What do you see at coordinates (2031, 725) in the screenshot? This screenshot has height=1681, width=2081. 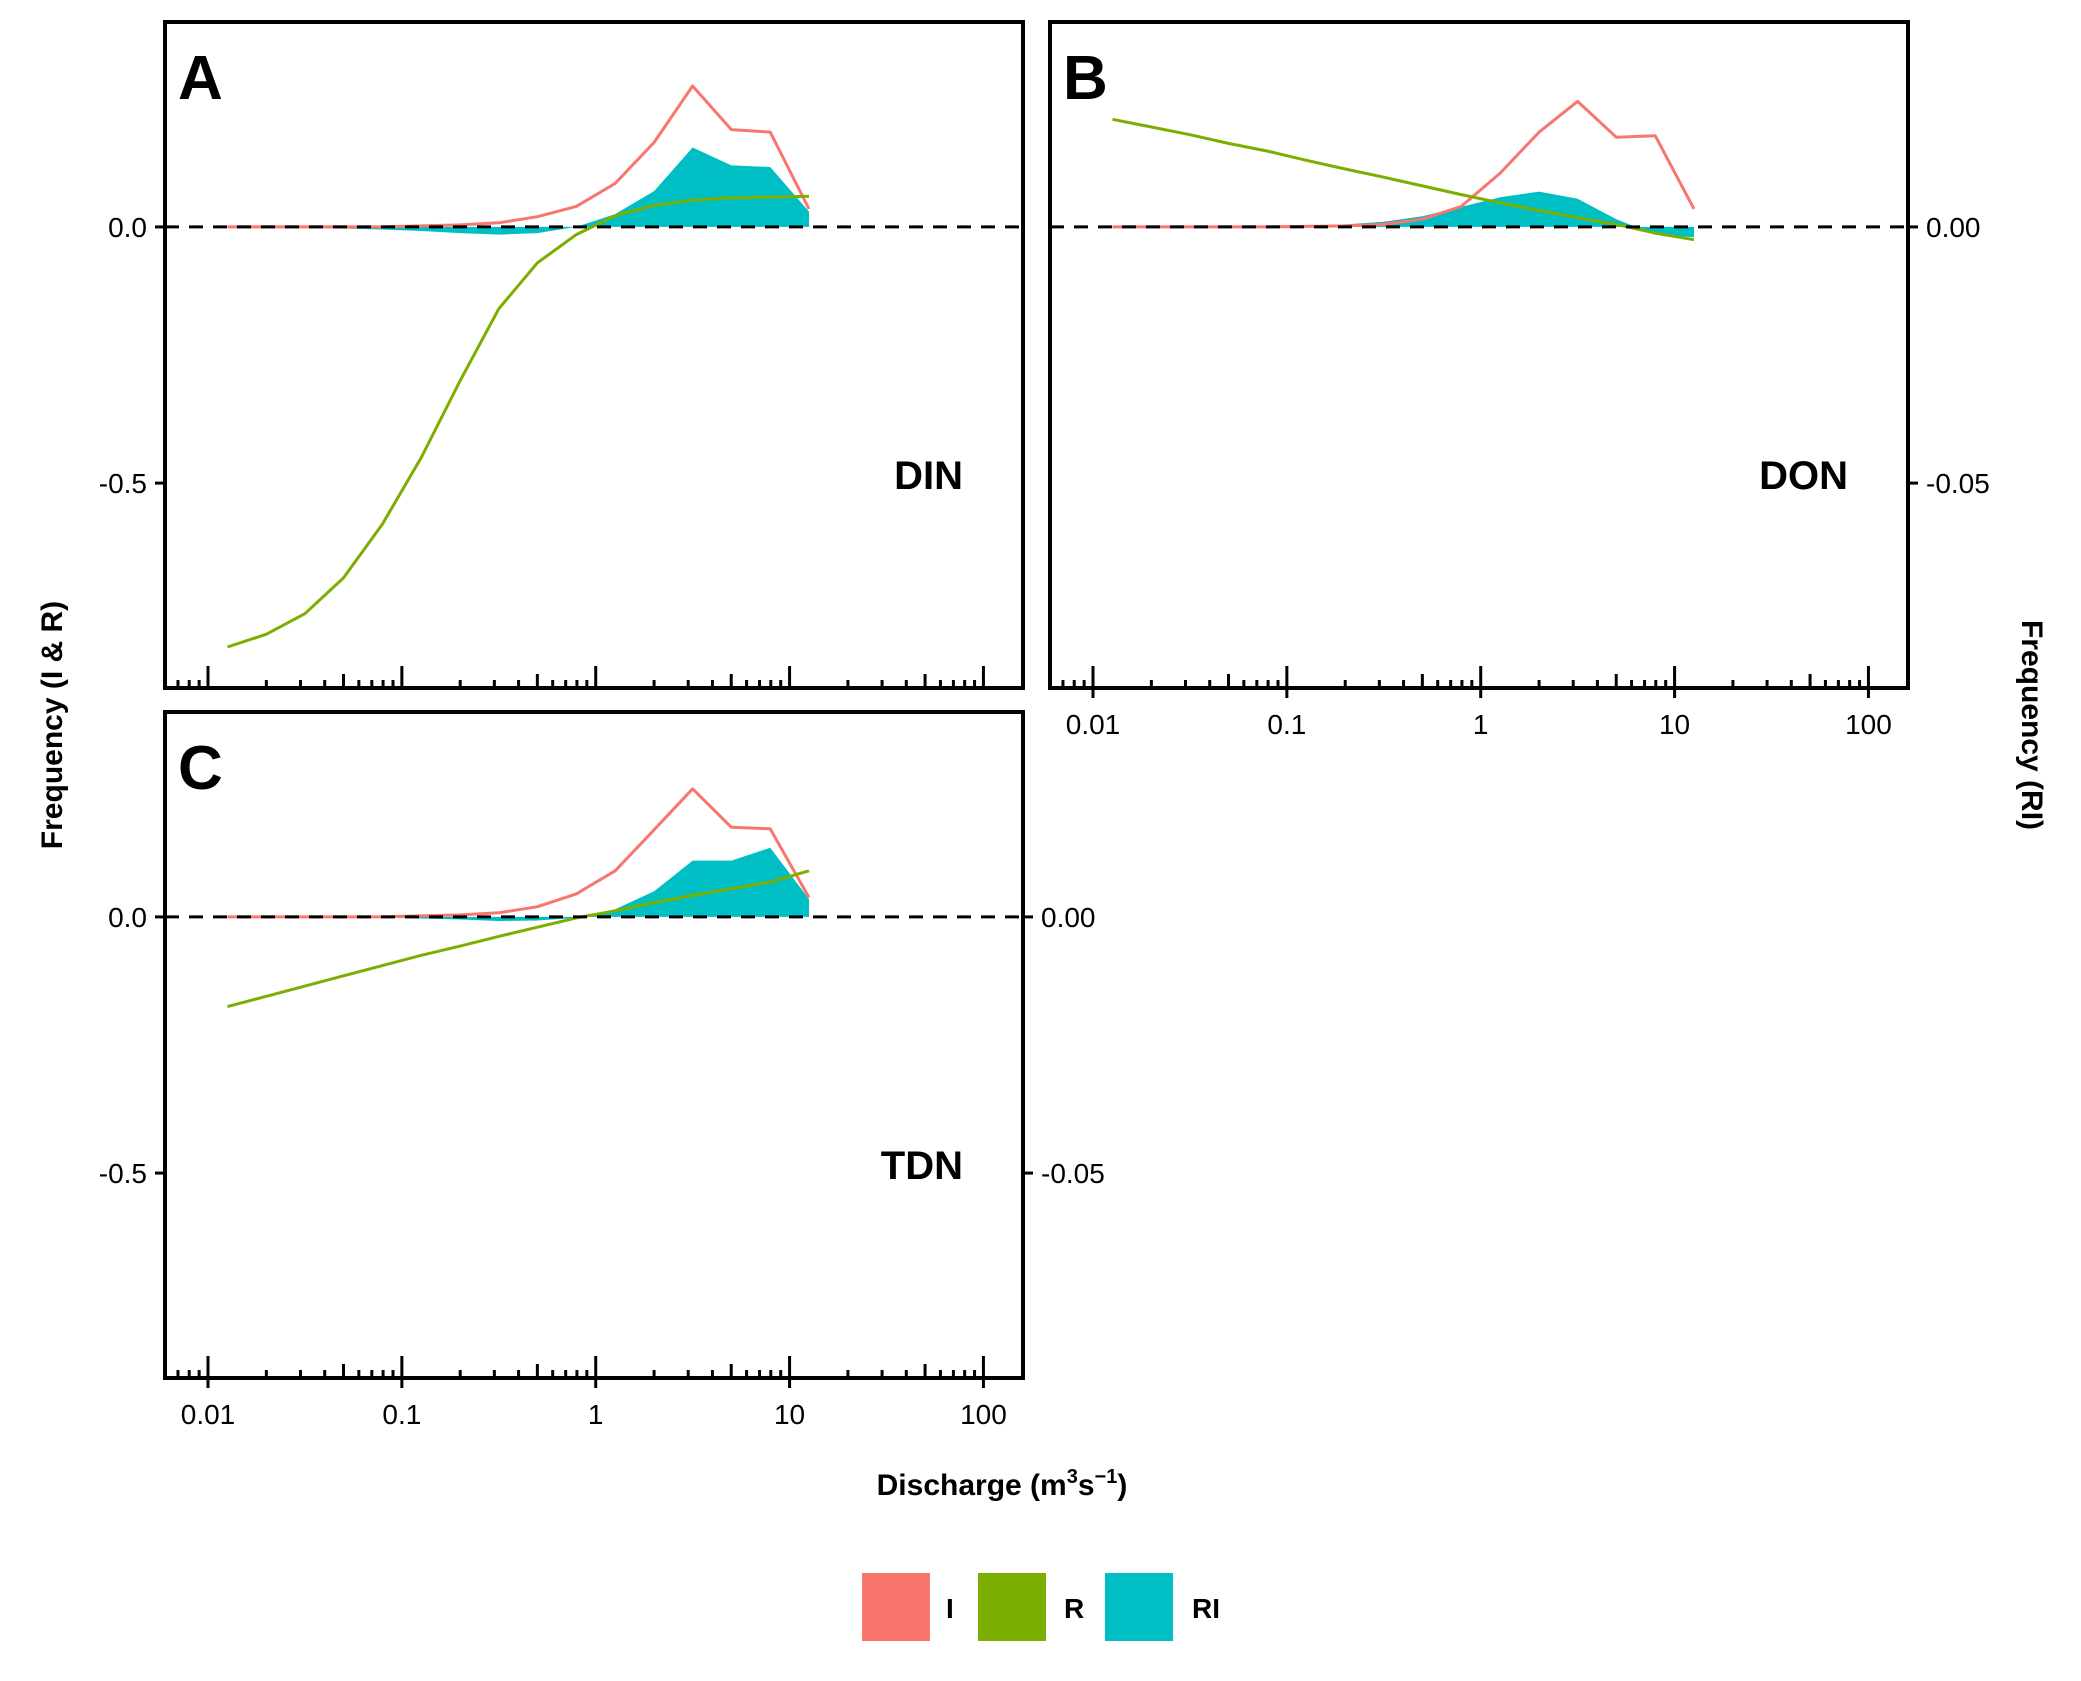 I see `y-right-axis-title: Frequency (RI)` at bounding box center [2031, 725].